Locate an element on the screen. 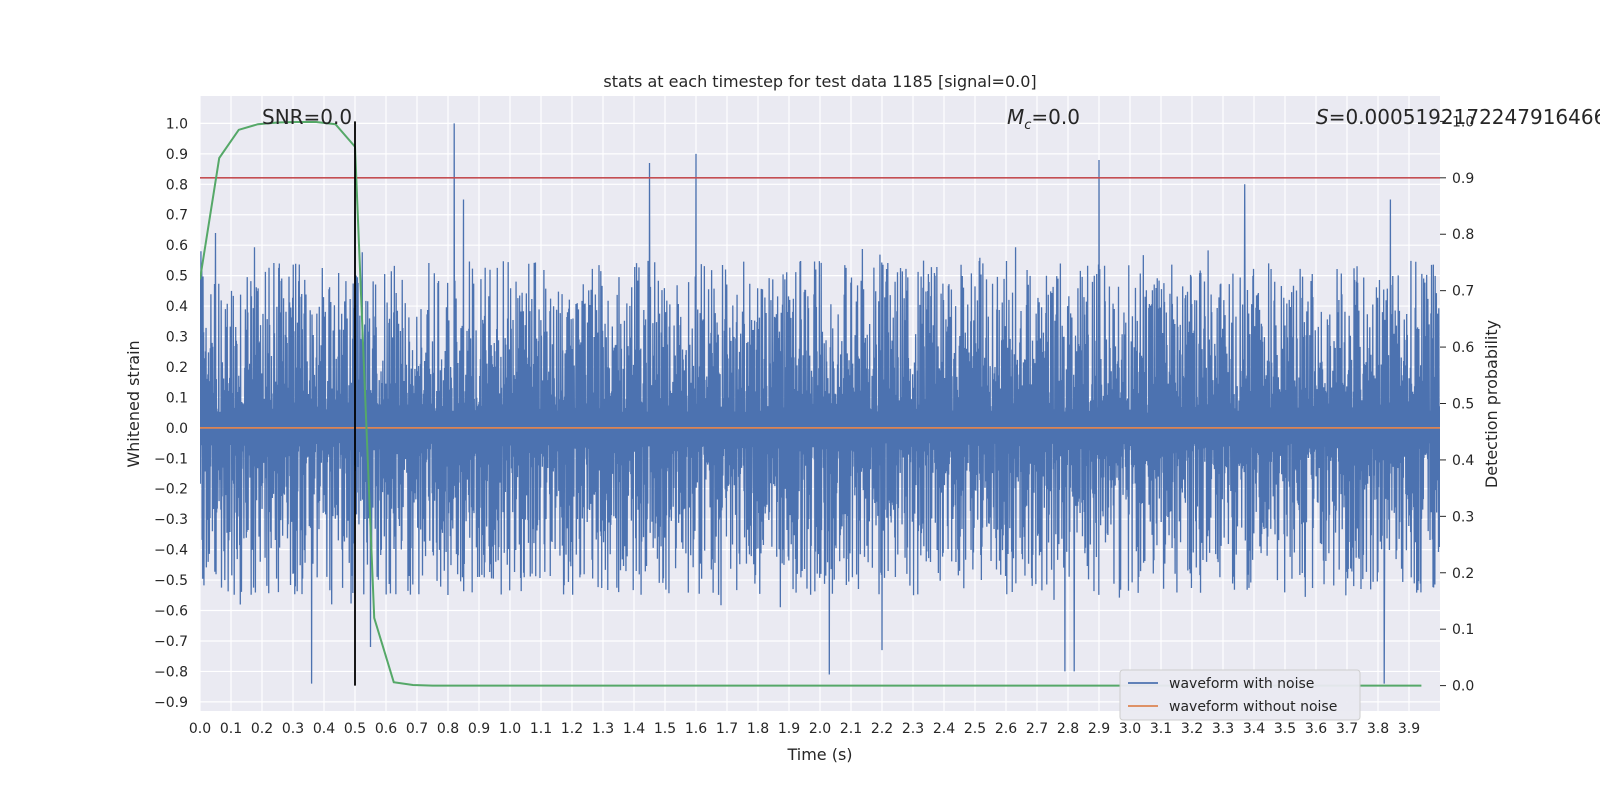  x-tick-label: 3.5 is located at coordinates (1285, 729).